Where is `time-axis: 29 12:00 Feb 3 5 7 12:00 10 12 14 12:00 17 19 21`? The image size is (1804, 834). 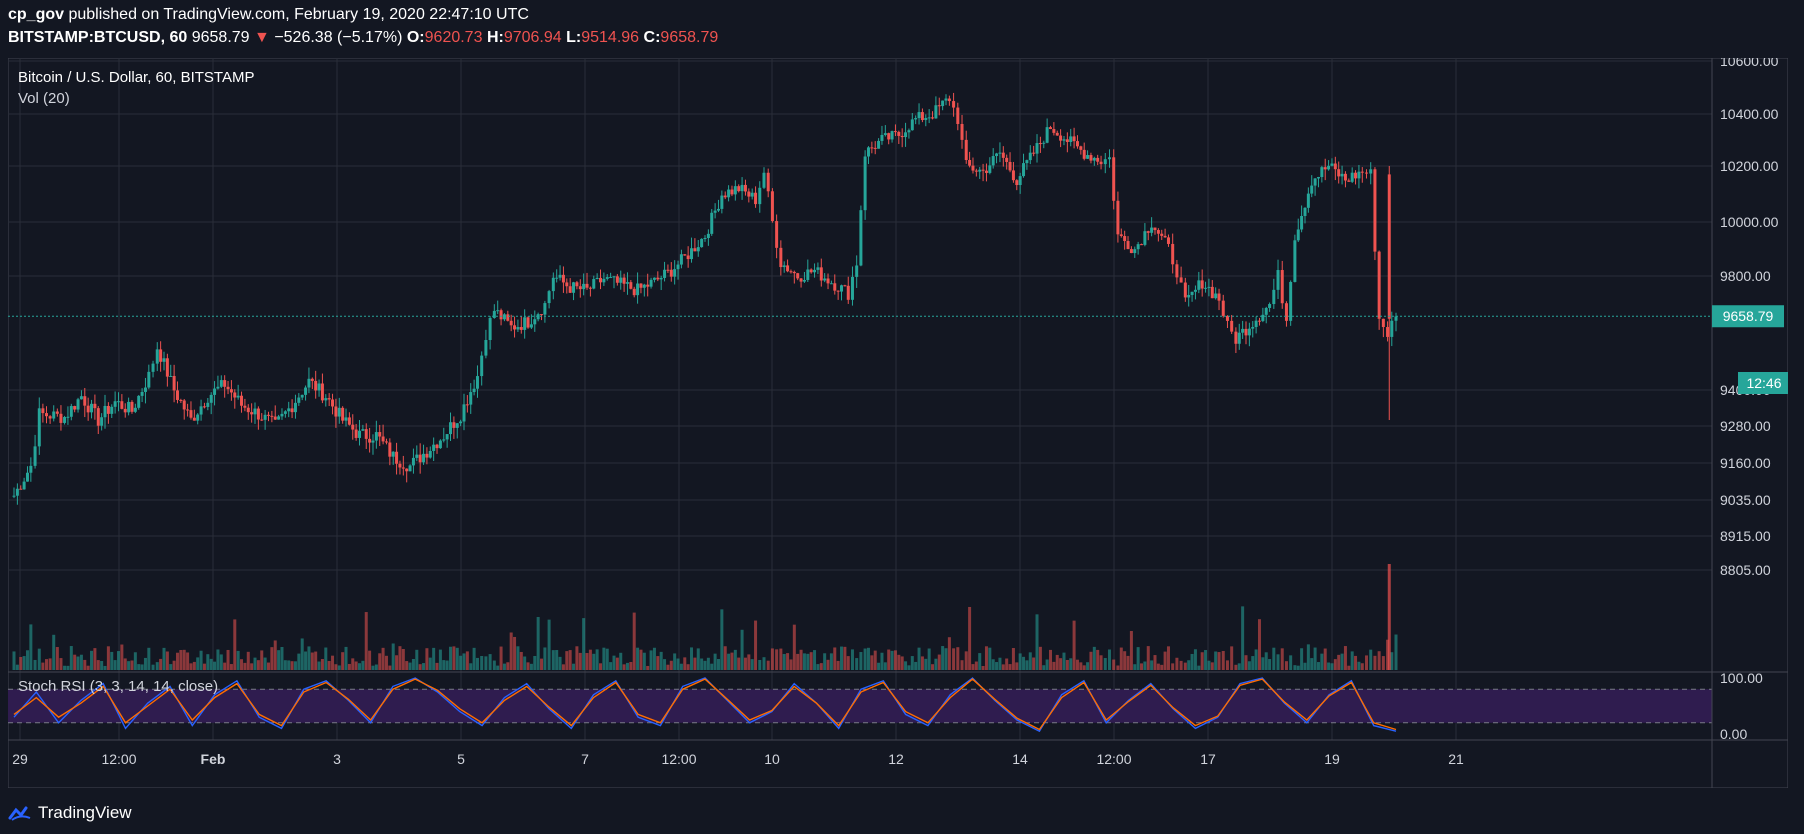
time-axis: 29 12:00 Feb 3 5 7 12:00 10 12 14 12:00 17 19 21 is located at coordinates (738, 759).